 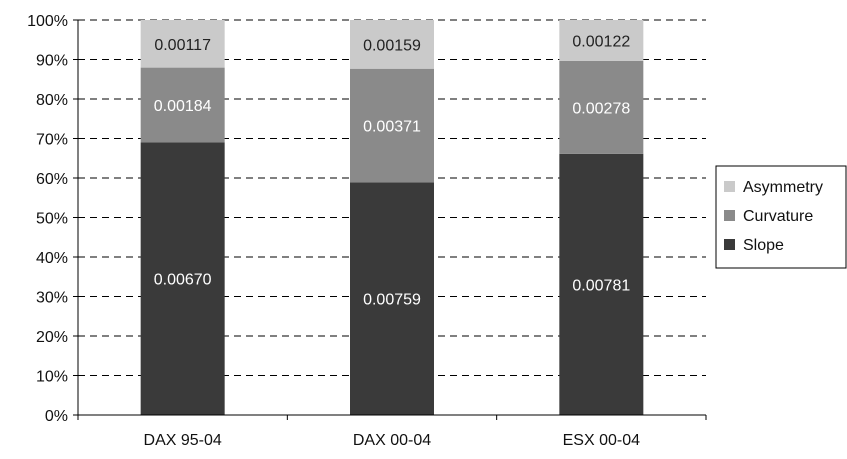 What do you see at coordinates (392, 440) in the screenshot?
I see `x-tick-label: DAX 00-04` at bounding box center [392, 440].